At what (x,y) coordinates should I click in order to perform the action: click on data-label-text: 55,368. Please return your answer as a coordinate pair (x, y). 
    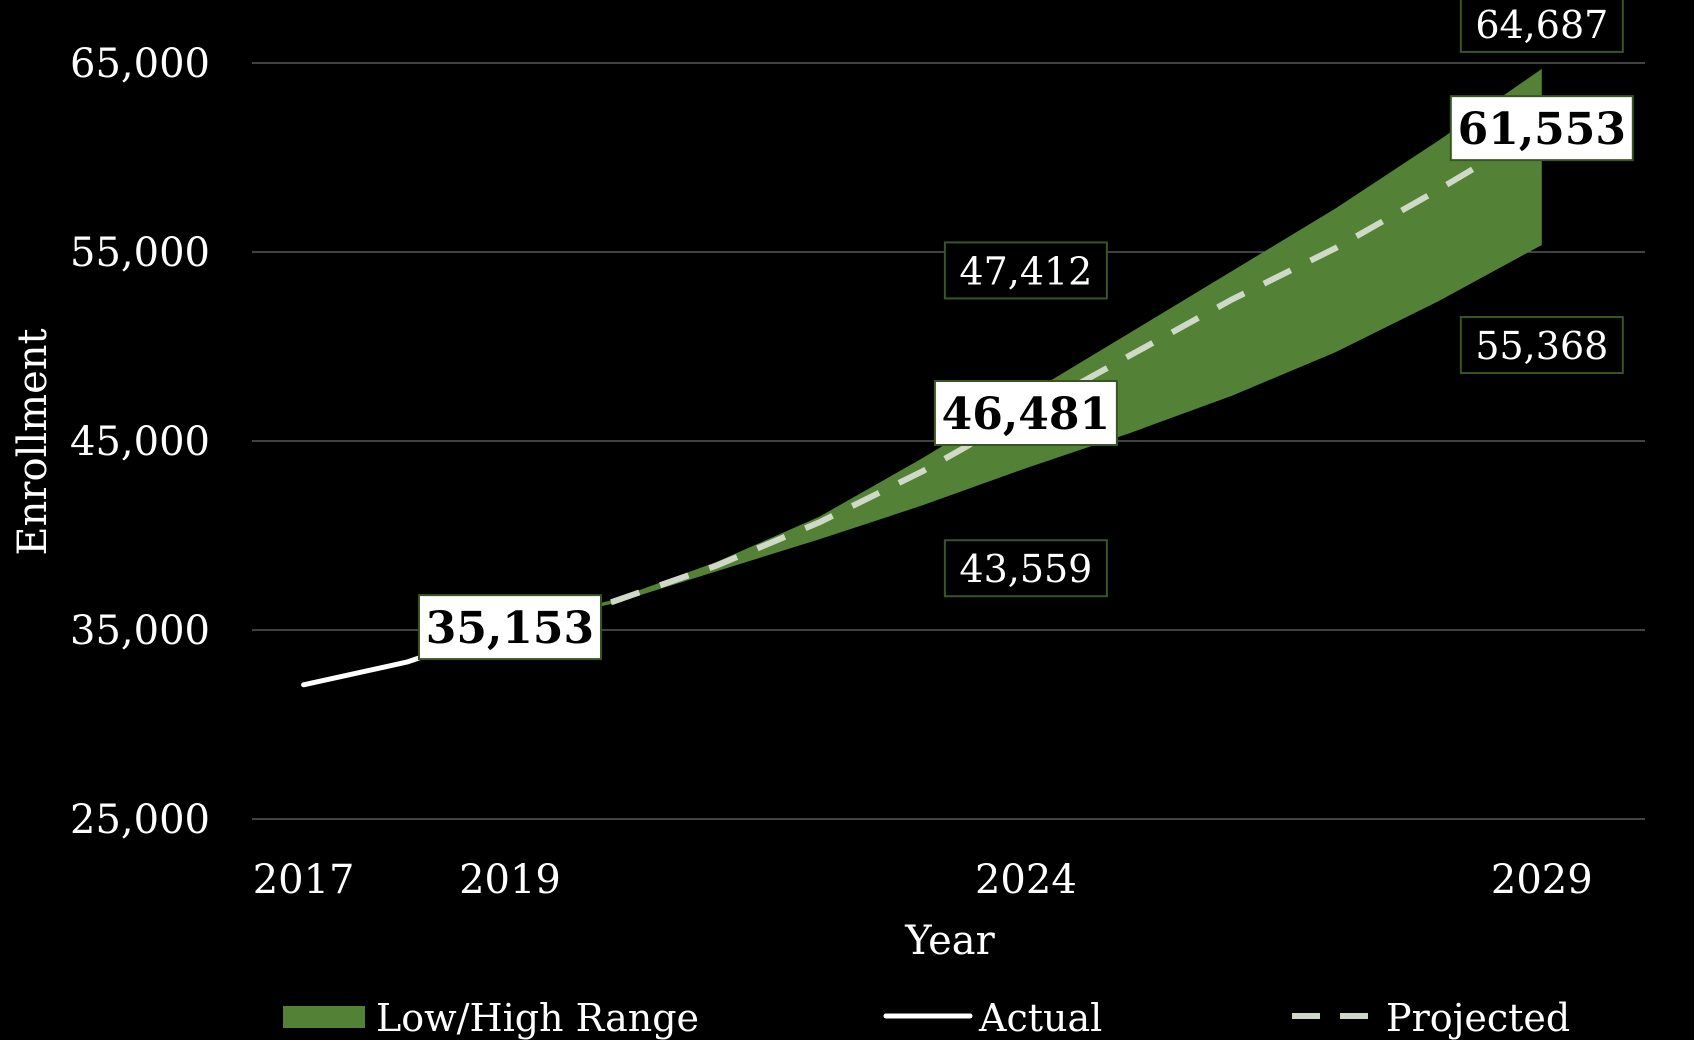
    Looking at the image, I should click on (1541, 346).